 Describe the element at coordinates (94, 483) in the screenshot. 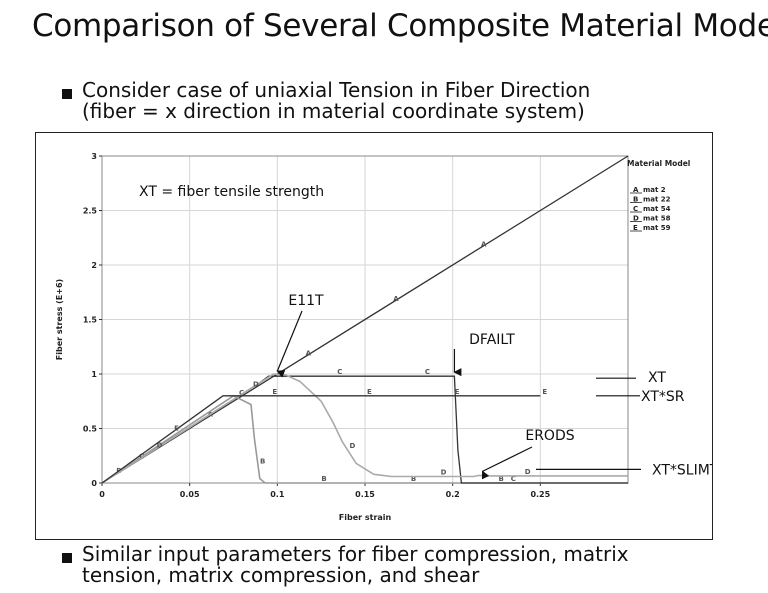

I see `y-tick-label: 0` at that location.